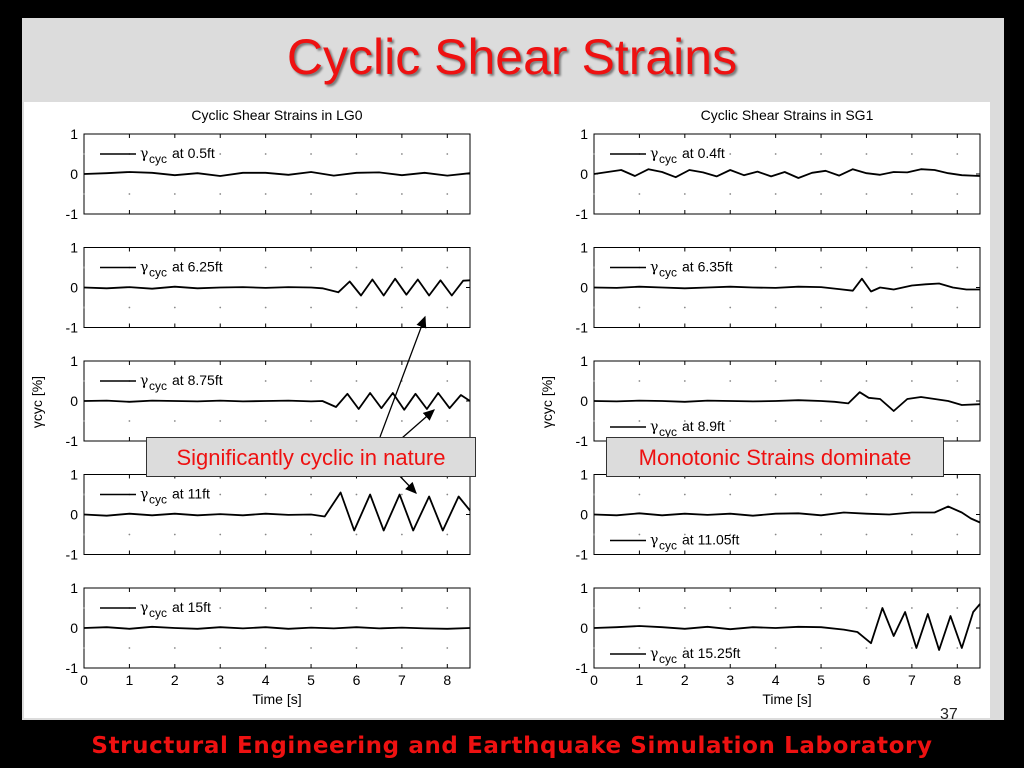  Describe the element at coordinates (268, 628) in the screenshot. I see `subplot-5: 1 0 -1 γ cyc at 15ft` at that location.